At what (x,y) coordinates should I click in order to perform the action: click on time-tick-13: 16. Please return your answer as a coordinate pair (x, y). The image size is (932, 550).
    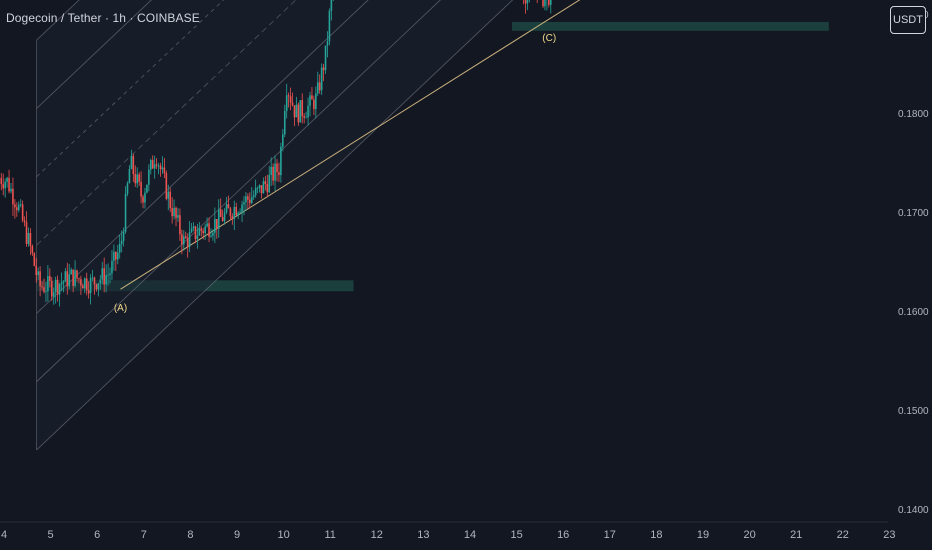
    Looking at the image, I should click on (563, 535).